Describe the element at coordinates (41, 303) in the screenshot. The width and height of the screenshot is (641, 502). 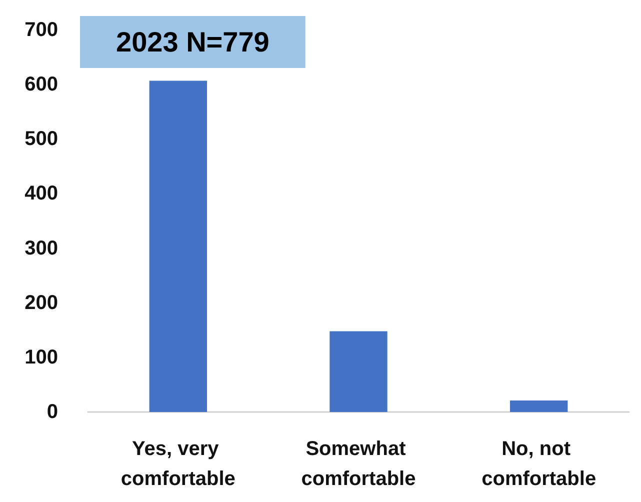
I see `y-tick-label: 200` at that location.